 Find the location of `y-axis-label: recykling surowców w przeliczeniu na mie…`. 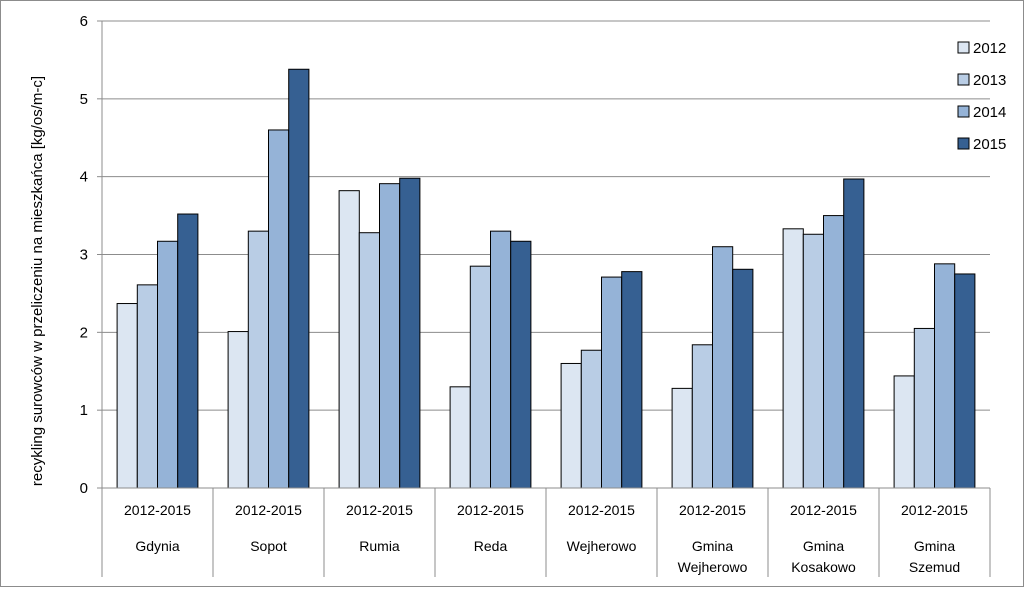

y-axis-label: recykling surowców w przeliczeniu na mie… is located at coordinates (37, 281).